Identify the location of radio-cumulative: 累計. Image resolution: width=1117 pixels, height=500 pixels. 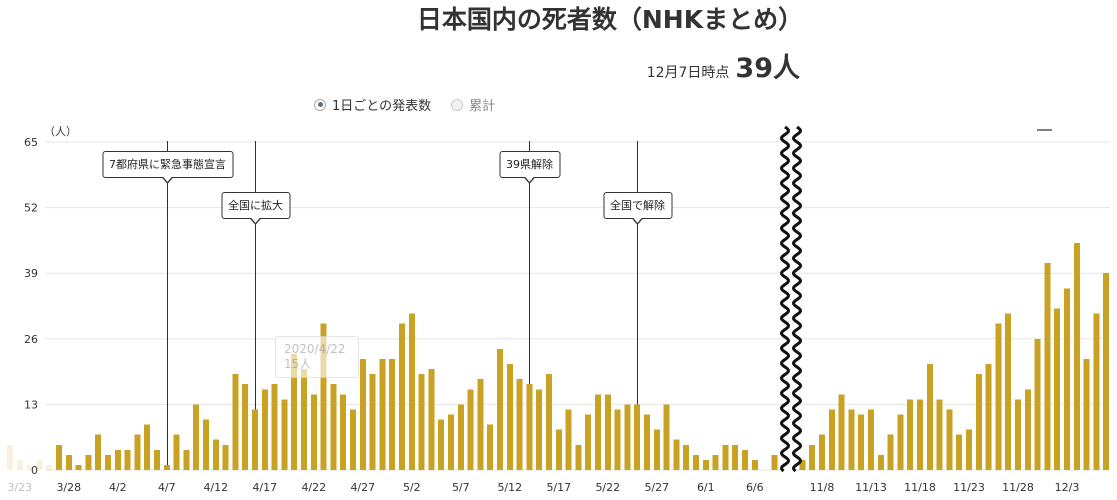
(473, 104).